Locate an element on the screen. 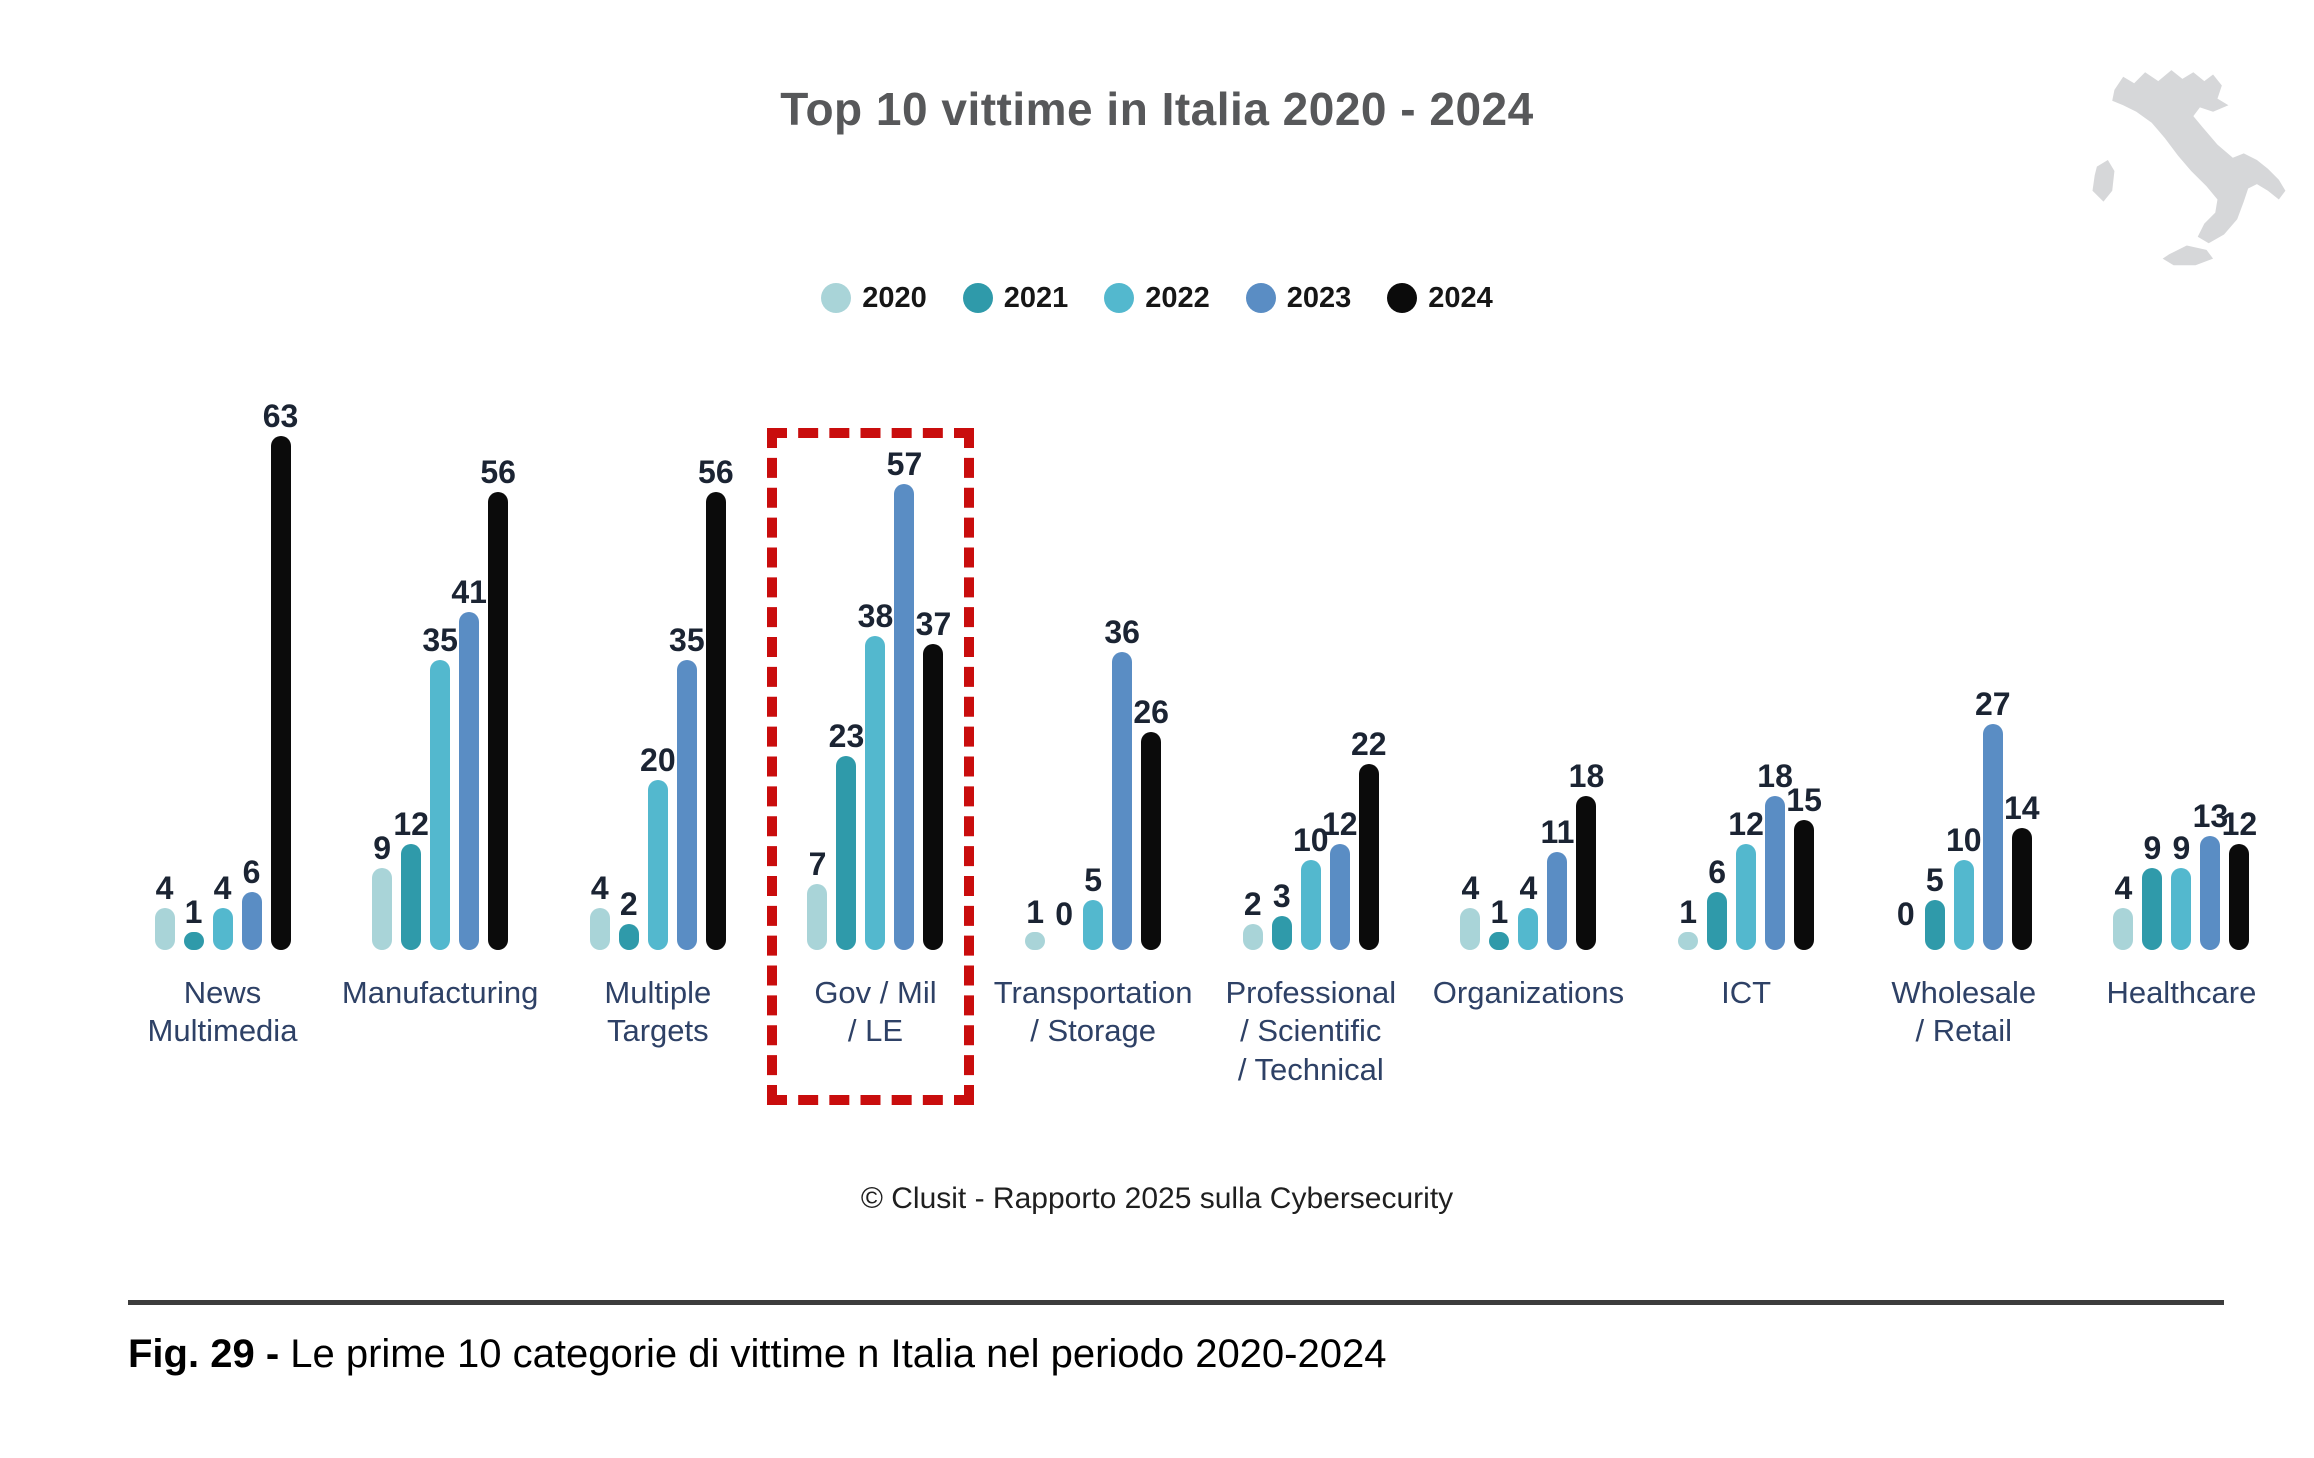 The height and width of the screenshot is (1458, 2314). bar-value-label: 10 is located at coordinates (1310, 840).